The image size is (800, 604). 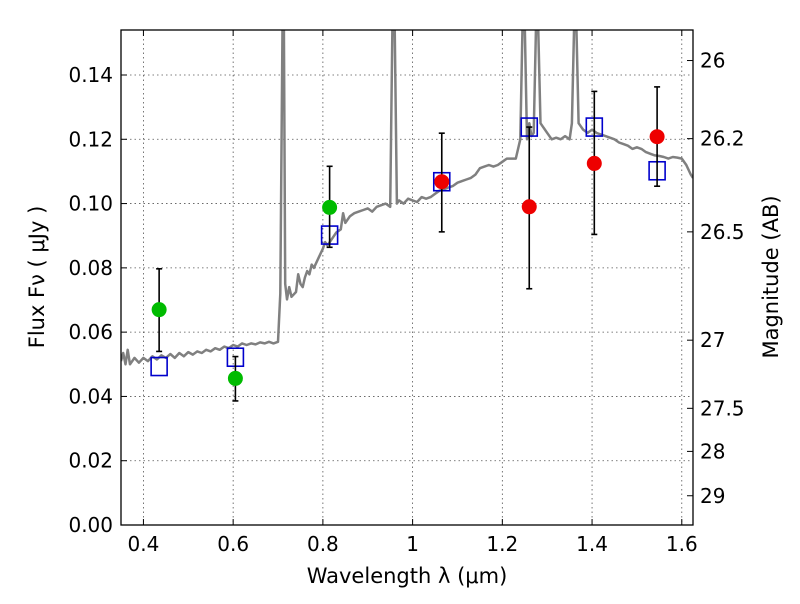 What do you see at coordinates (722, 408) in the screenshot?
I see `y2-tick-label: 27.5` at bounding box center [722, 408].